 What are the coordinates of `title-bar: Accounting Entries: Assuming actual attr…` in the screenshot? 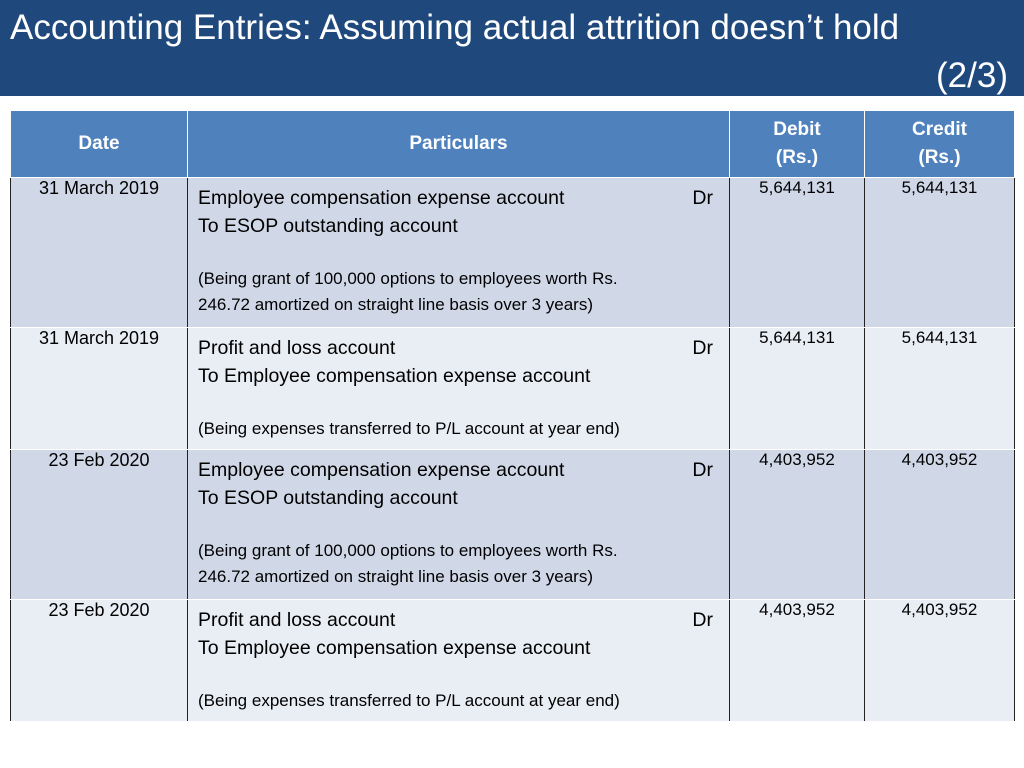 It's located at (512, 48).